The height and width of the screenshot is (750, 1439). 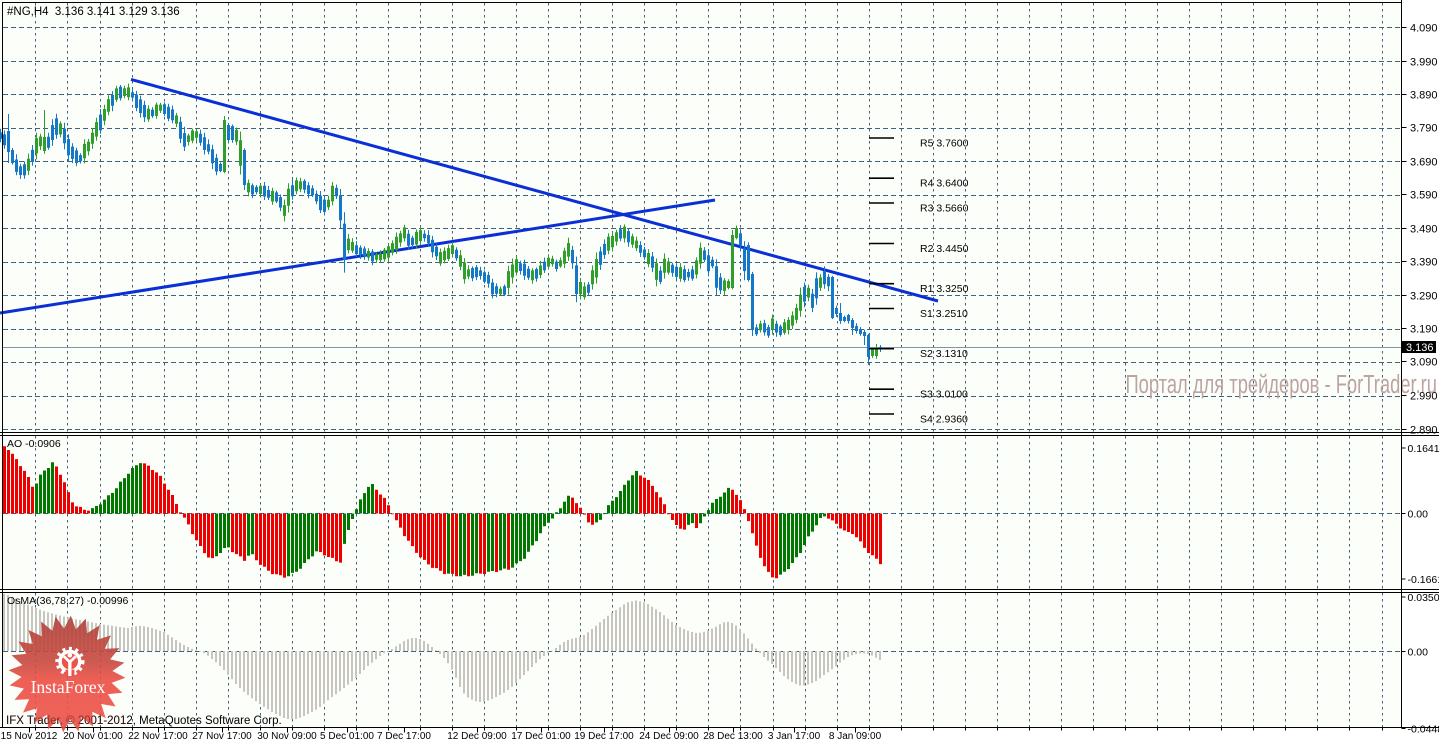 What do you see at coordinates (1424, 196) in the screenshot?
I see `svg-text: 3.590` at bounding box center [1424, 196].